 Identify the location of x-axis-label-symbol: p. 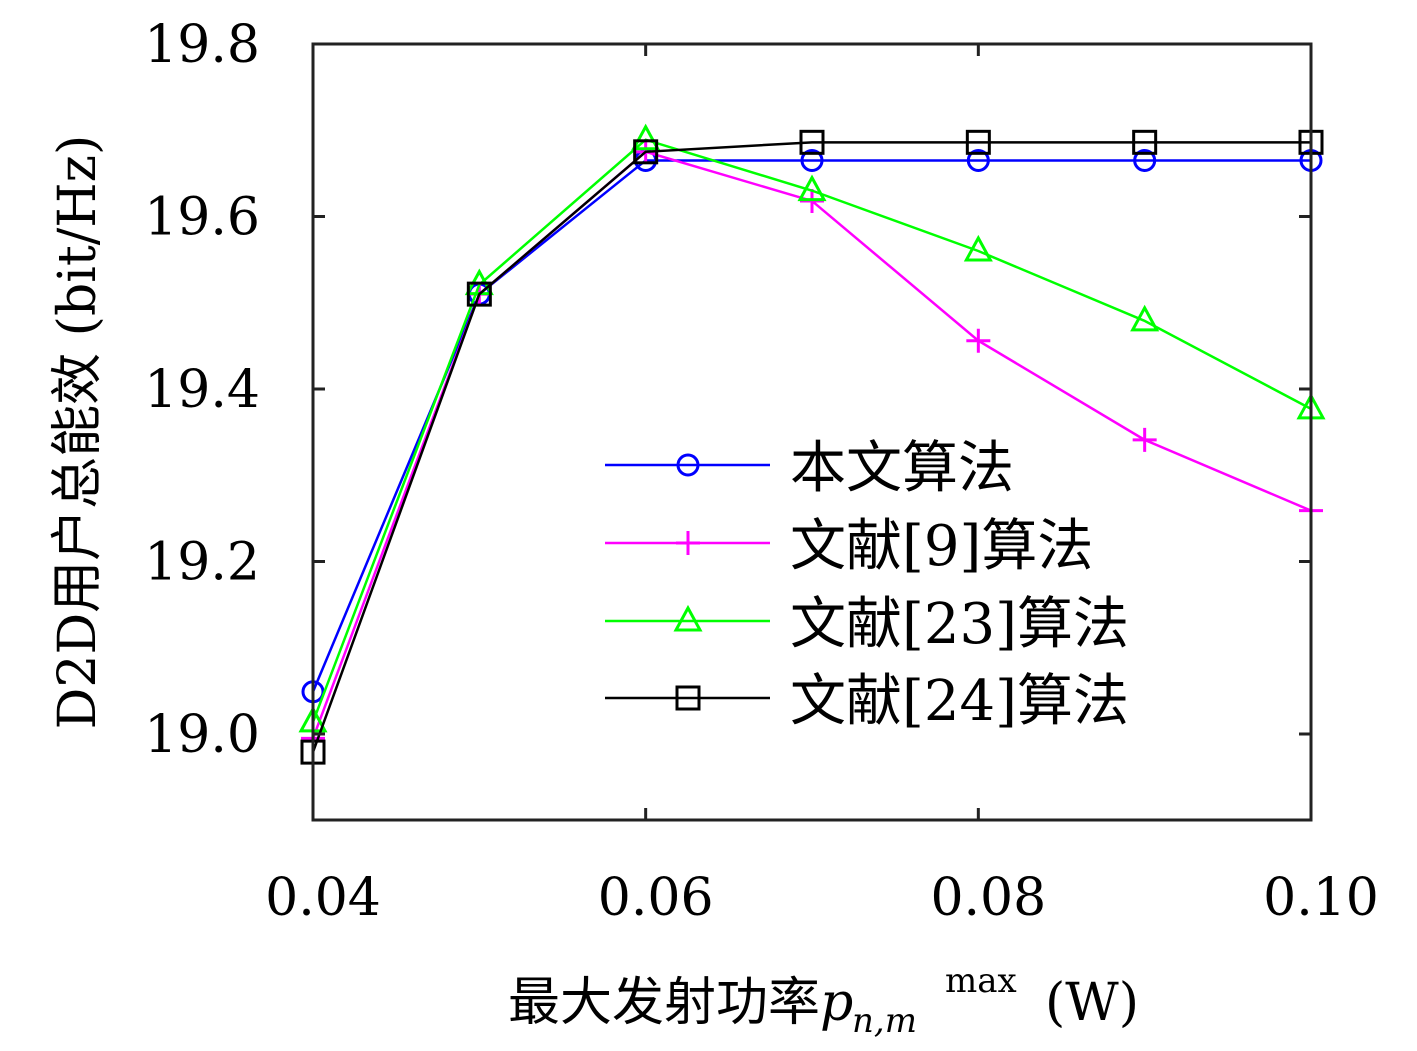
(836, 1003).